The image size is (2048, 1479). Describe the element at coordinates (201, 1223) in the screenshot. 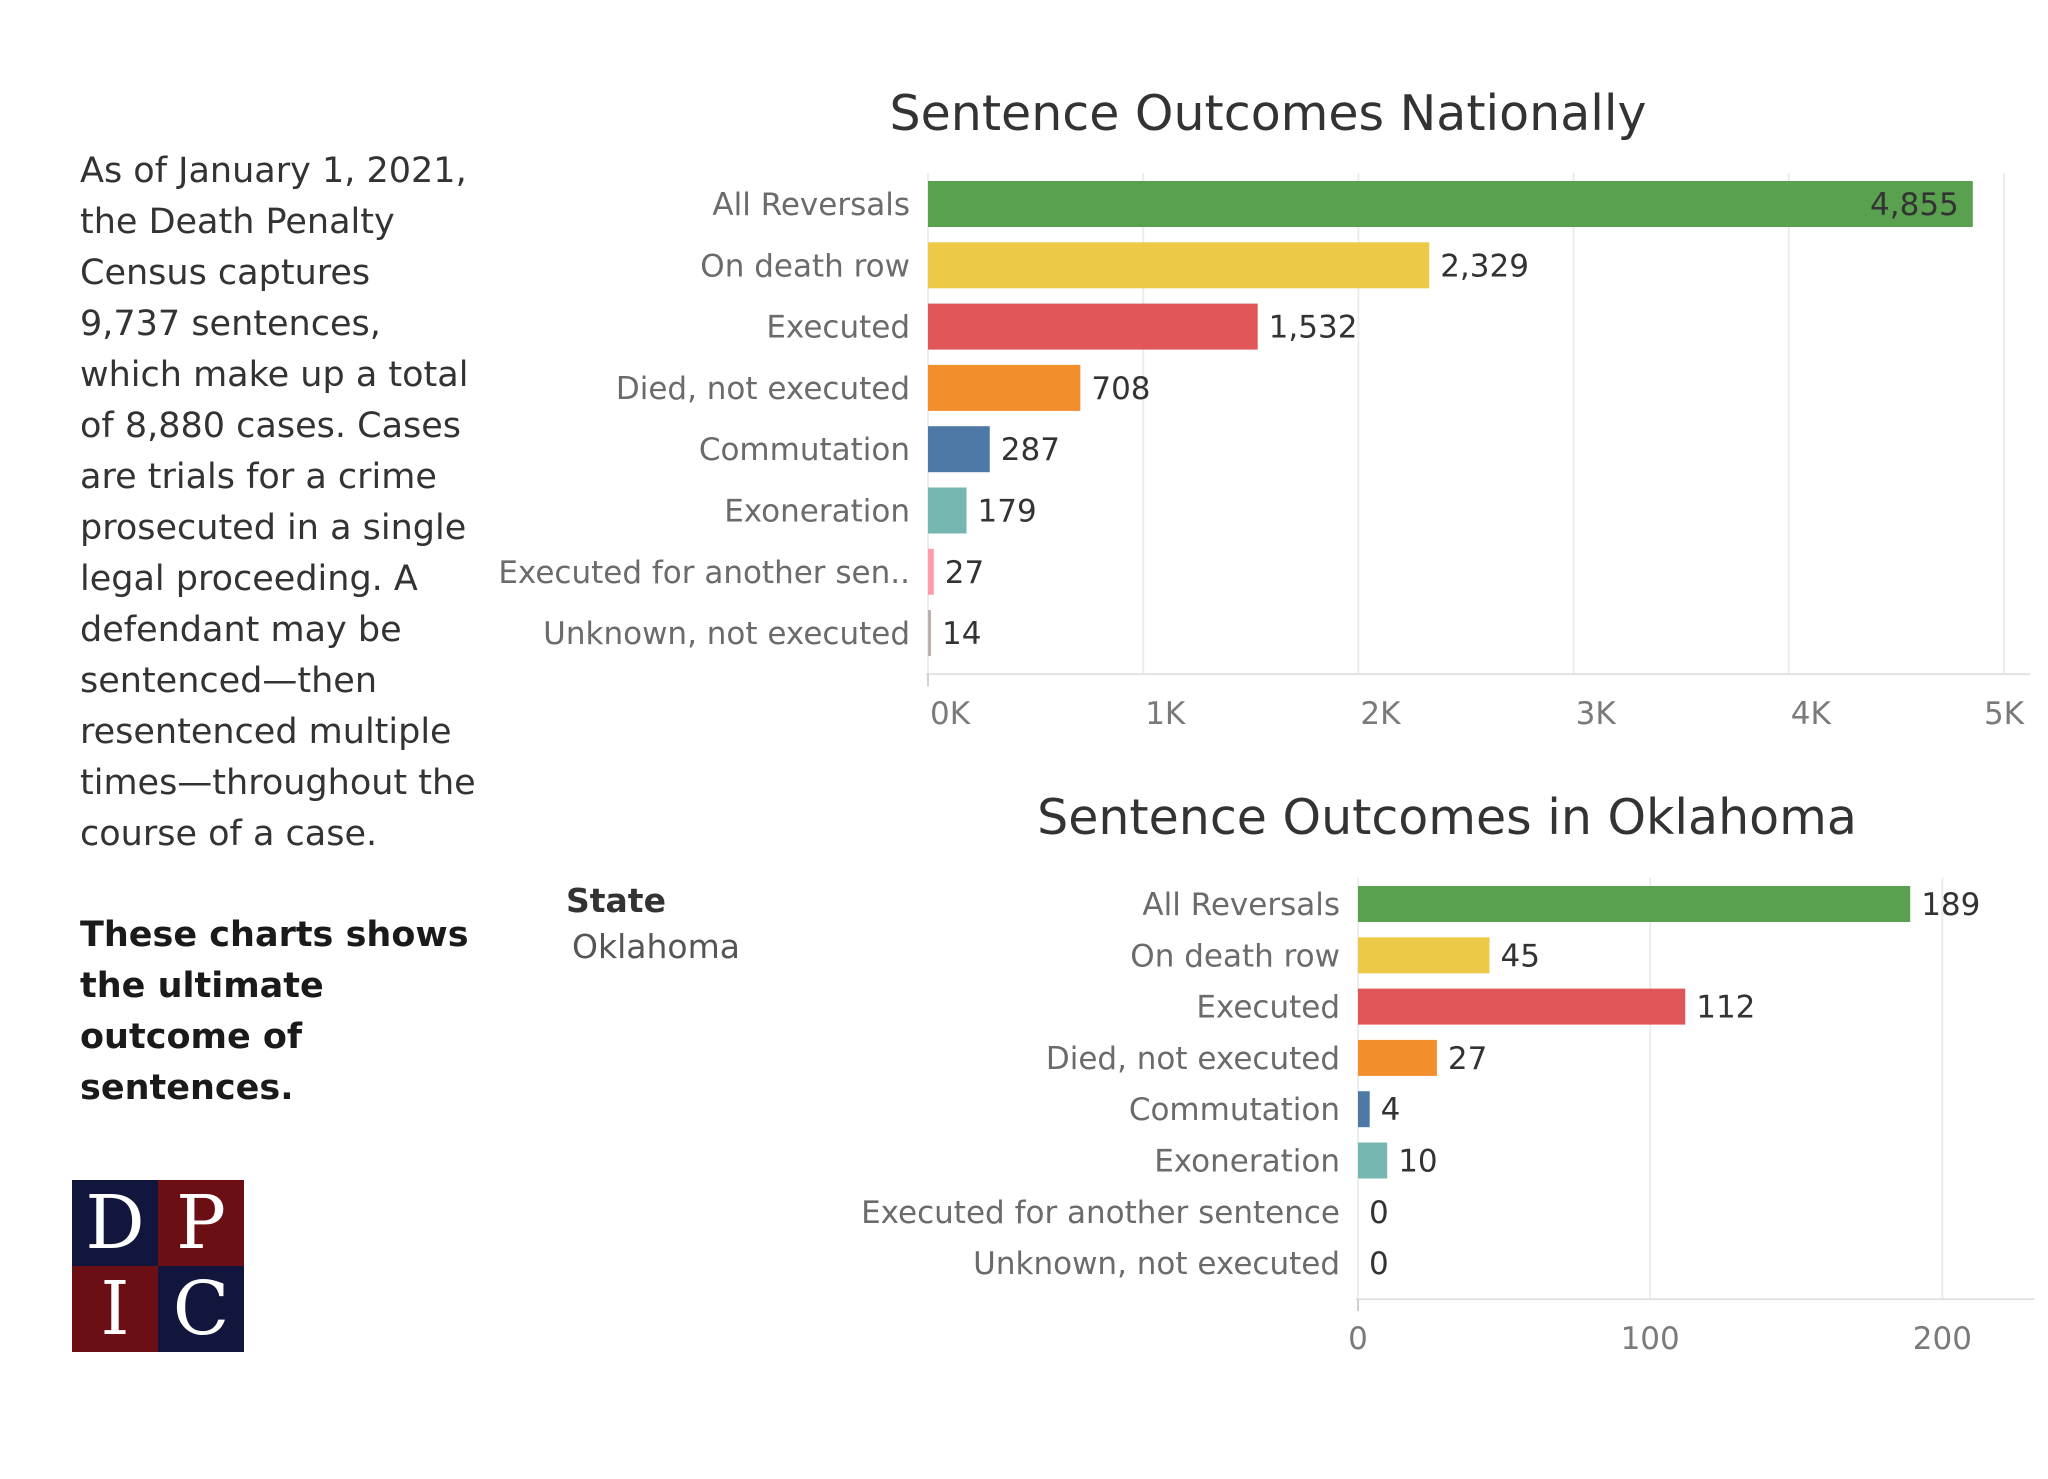

I see `logo-letter-p: P` at that location.